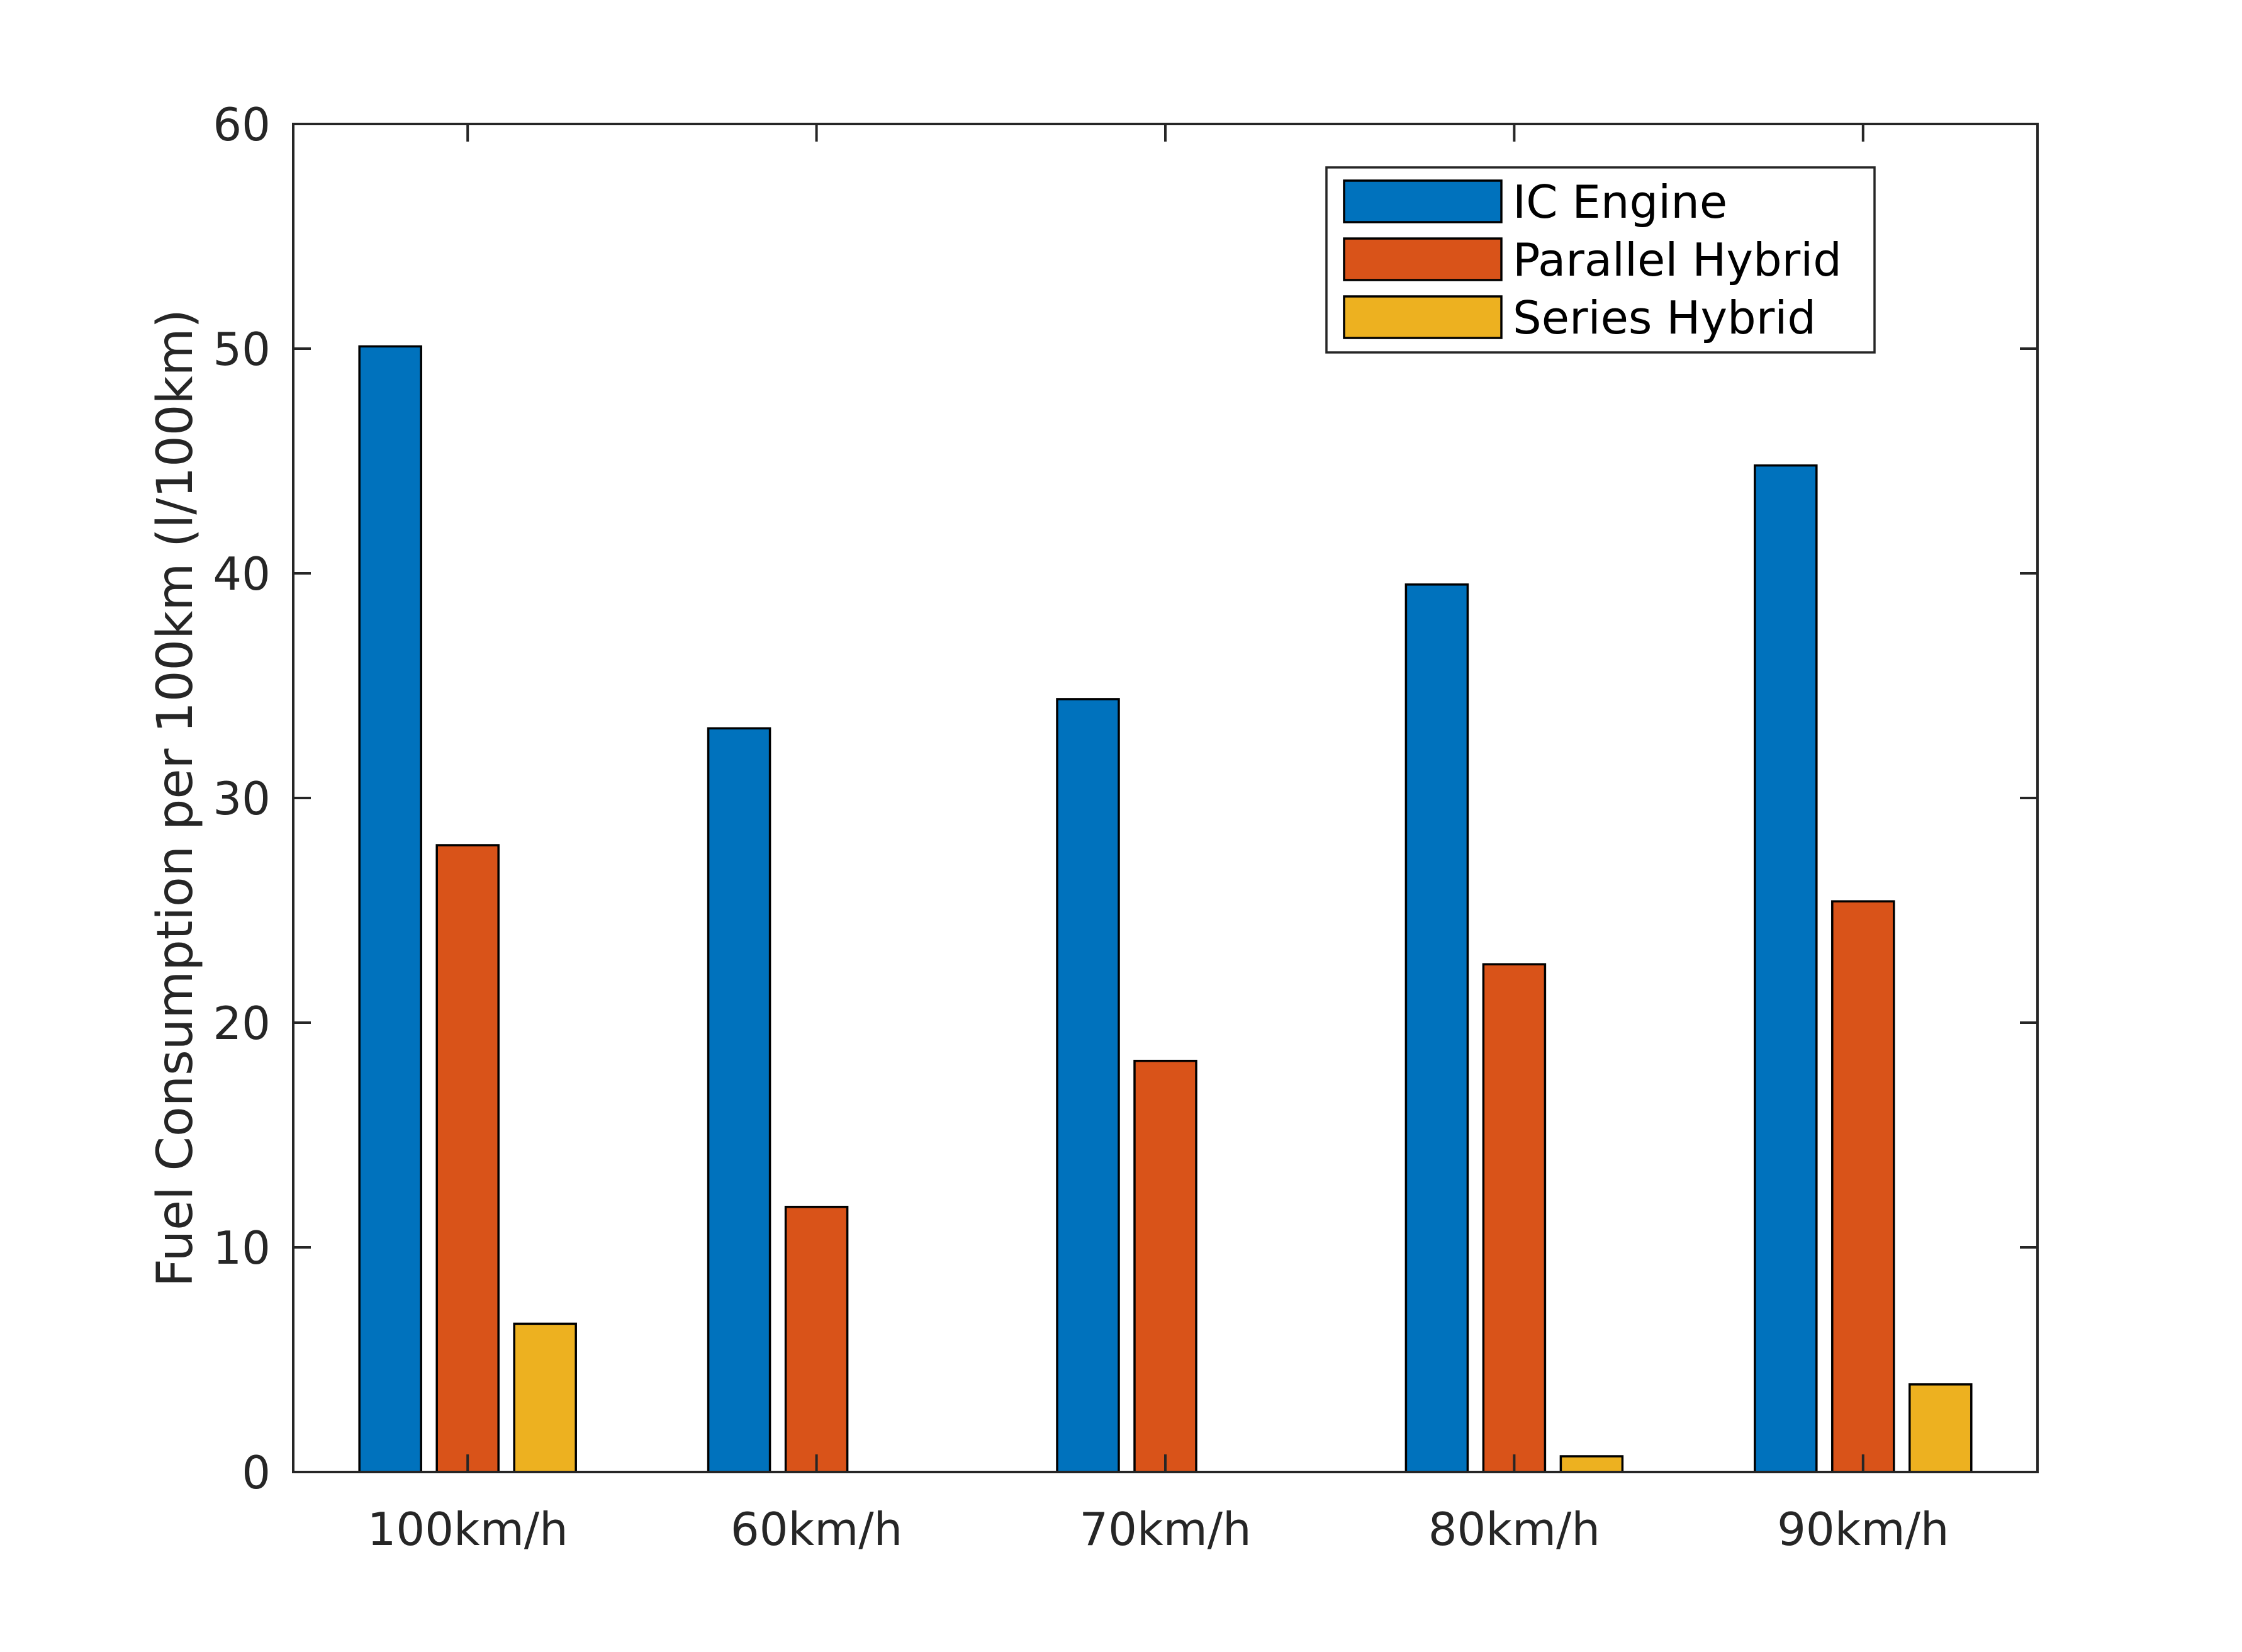  I want to click on x-tick-label: 80km/h, so click(1514, 1529).